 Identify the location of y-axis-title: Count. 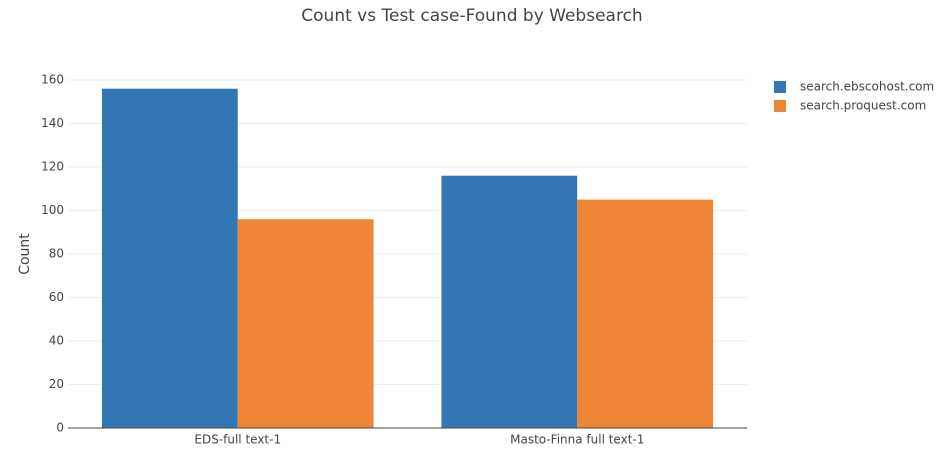
(25, 254).